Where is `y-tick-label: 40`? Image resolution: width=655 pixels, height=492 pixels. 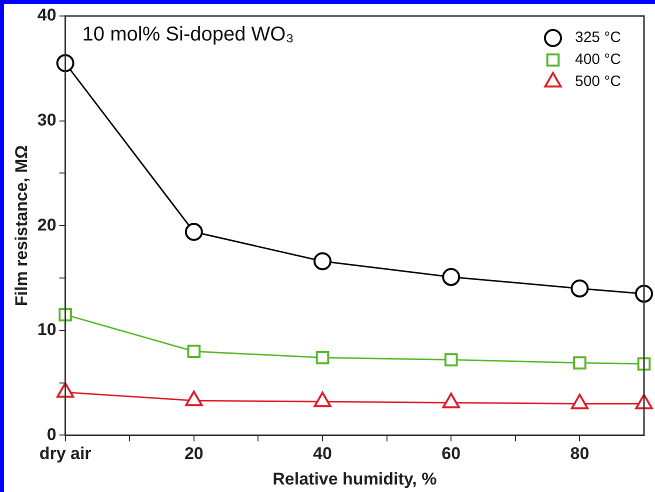
y-tick-label: 40 is located at coordinates (46, 15).